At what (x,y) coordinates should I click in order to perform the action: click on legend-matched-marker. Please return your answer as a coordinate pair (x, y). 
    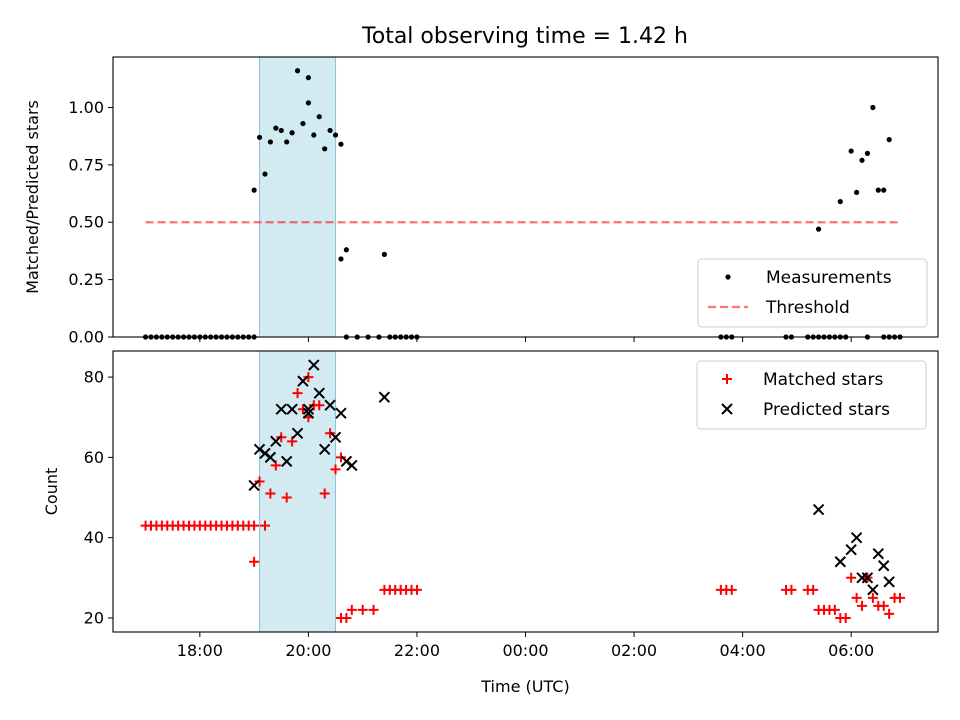
    Looking at the image, I should click on (727, 379).